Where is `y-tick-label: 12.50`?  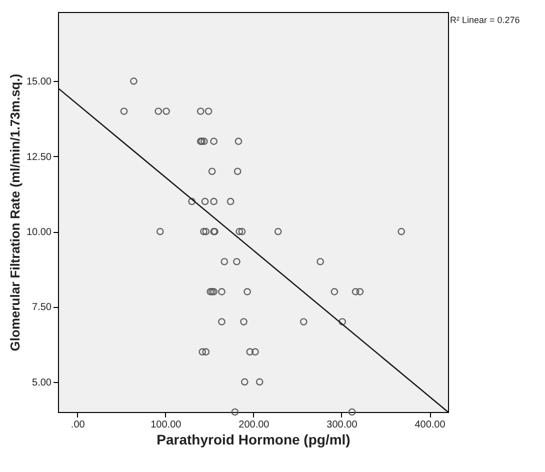
y-tick-label: 12.50 is located at coordinates (39, 157).